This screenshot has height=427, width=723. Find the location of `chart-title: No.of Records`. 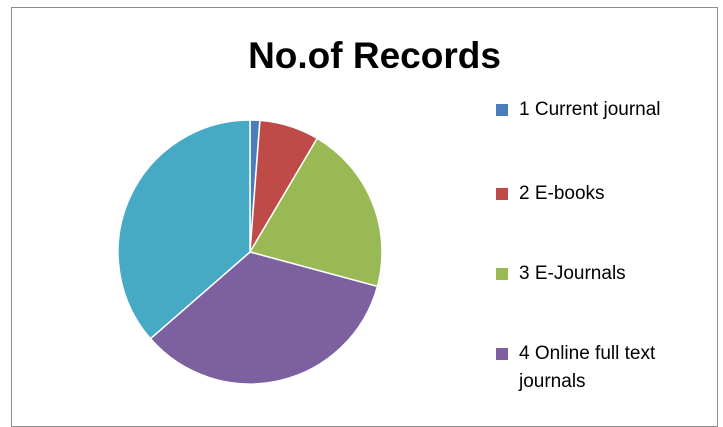

chart-title: No.of Records is located at coordinates (374, 55).